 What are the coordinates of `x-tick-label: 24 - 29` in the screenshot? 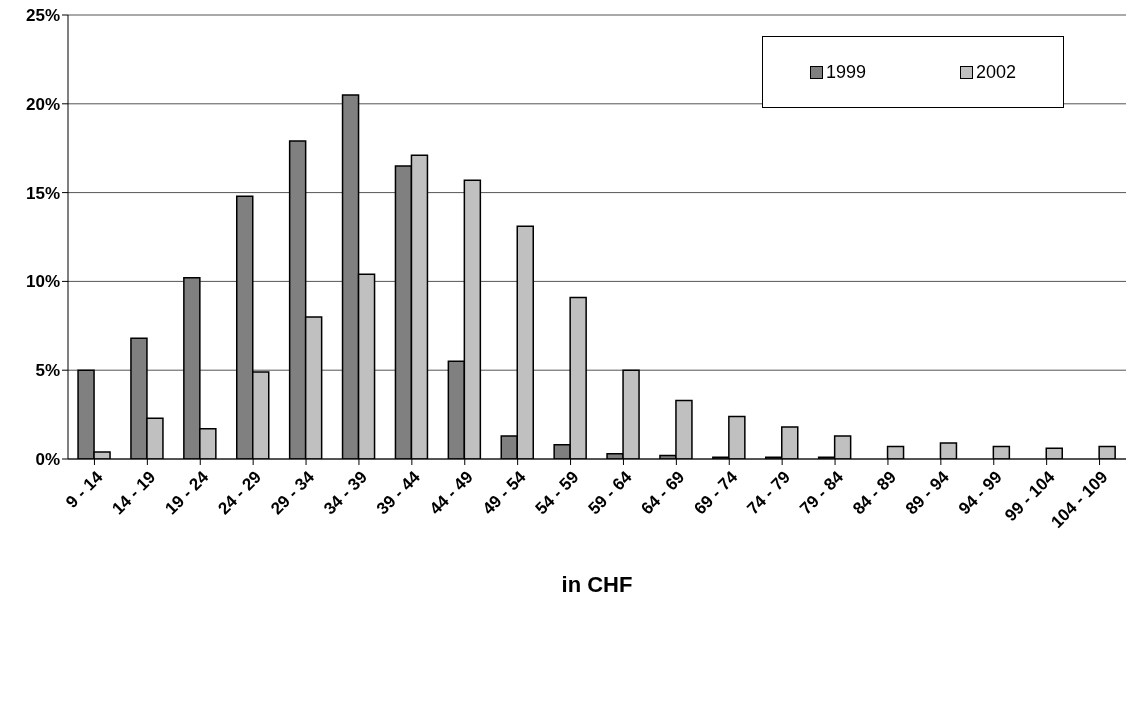 It's located at (240, 493).